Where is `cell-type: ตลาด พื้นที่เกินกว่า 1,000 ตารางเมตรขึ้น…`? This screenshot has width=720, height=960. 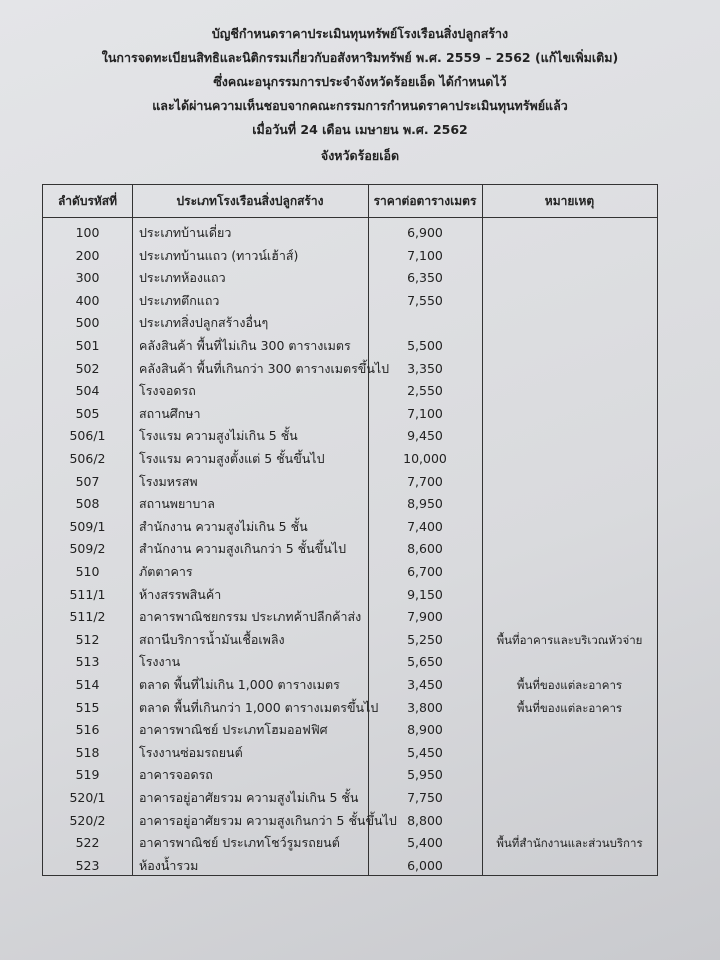 cell-type: ตลาด พื้นที่เกินกว่า 1,000 ตารางเมตรขึ้น… is located at coordinates (259, 707).